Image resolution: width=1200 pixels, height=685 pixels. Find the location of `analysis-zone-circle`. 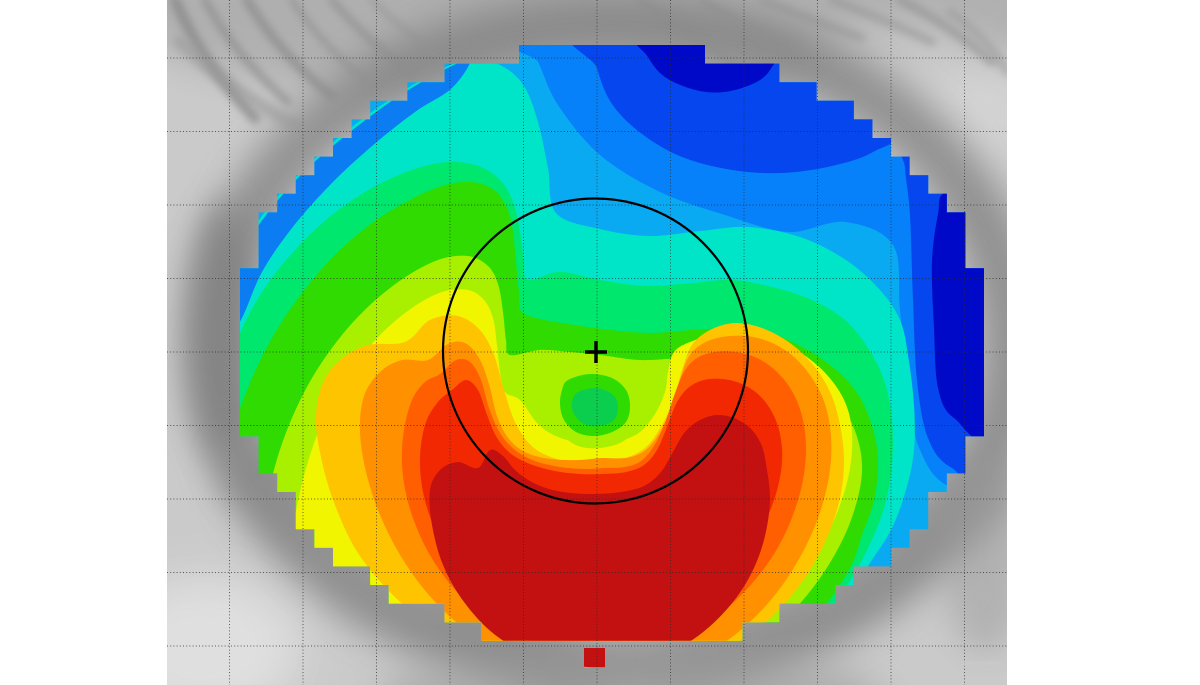

analysis-zone-circle is located at coordinates (595, 351).